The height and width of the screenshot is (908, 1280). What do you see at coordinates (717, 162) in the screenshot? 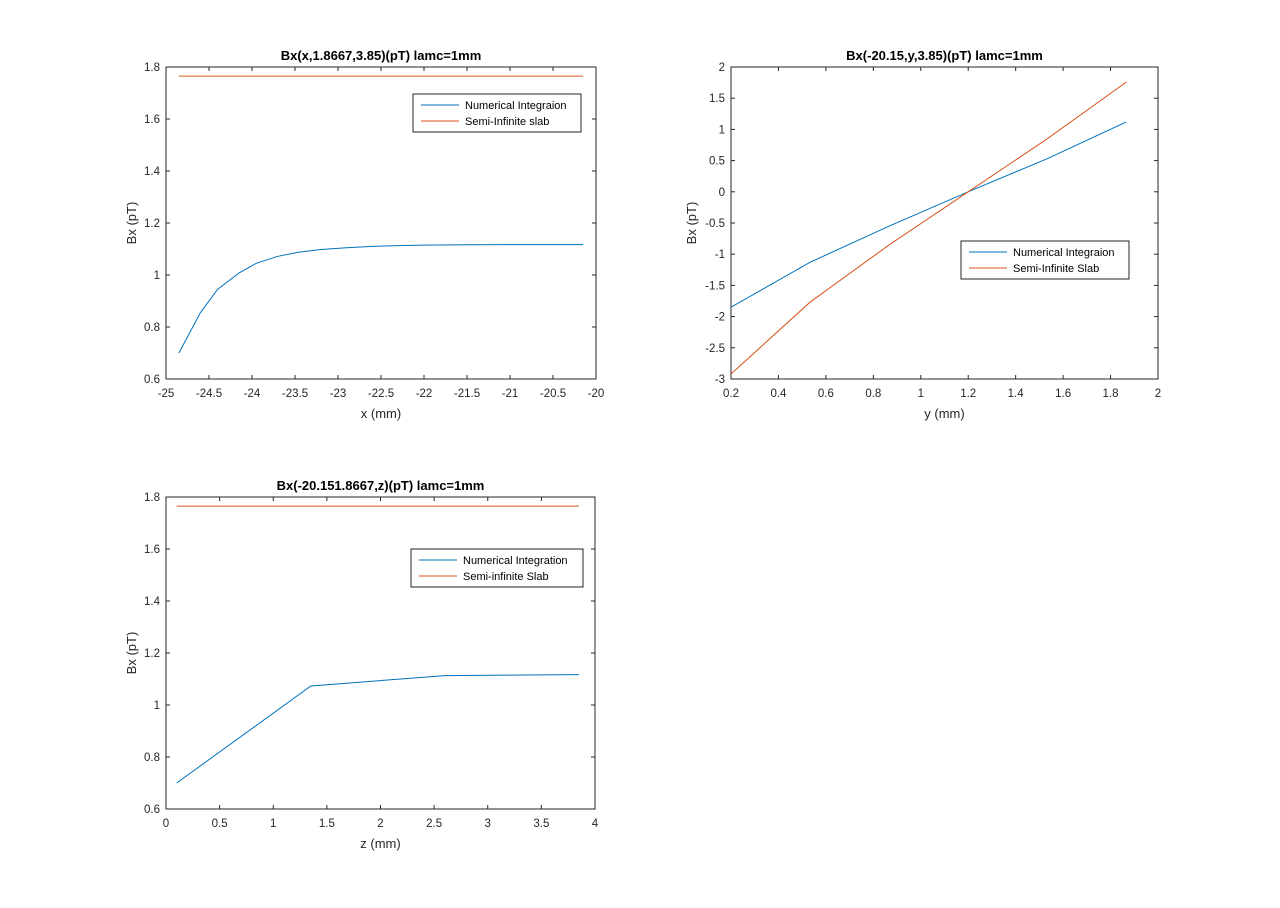
I see `y-tick-label: 0.5` at bounding box center [717, 162].